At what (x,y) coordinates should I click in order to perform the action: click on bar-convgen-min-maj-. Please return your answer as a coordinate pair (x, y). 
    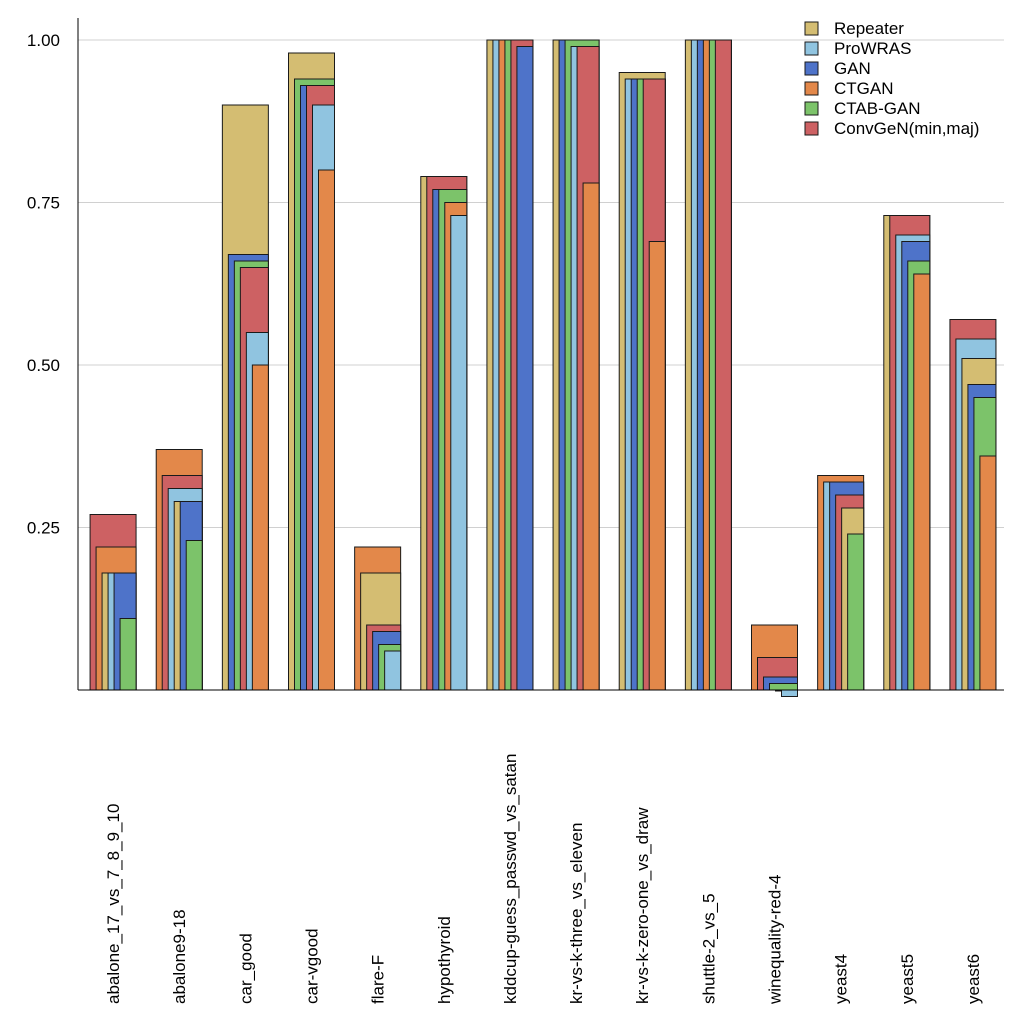
    Looking at the image, I should click on (723, 365).